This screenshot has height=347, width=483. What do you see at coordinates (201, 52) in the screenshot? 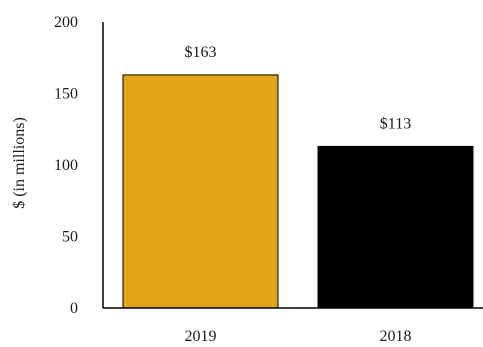
I see `data-label-2019: $163` at bounding box center [201, 52].